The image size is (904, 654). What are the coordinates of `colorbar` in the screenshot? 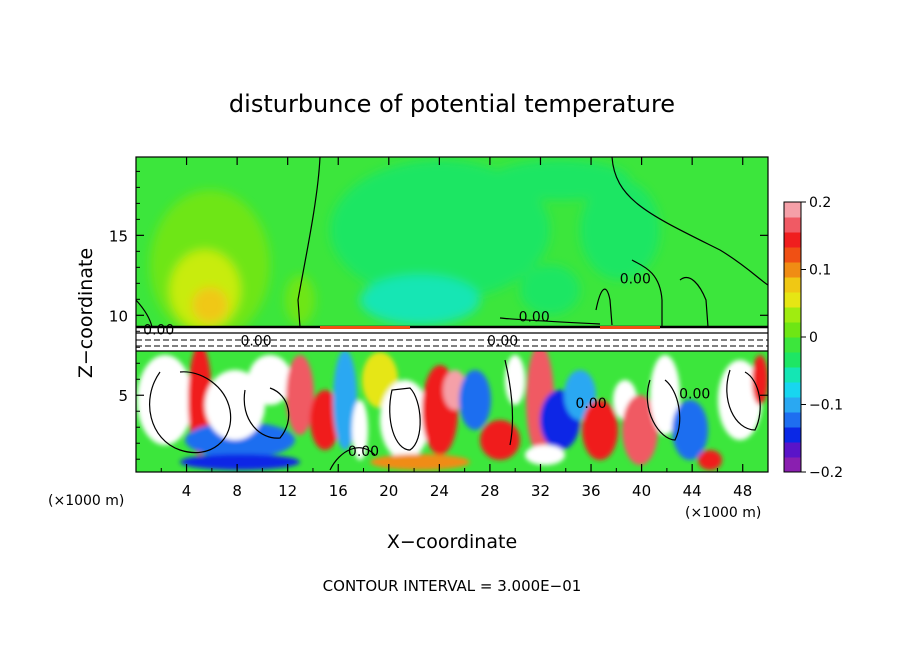 It's located at (792, 337).